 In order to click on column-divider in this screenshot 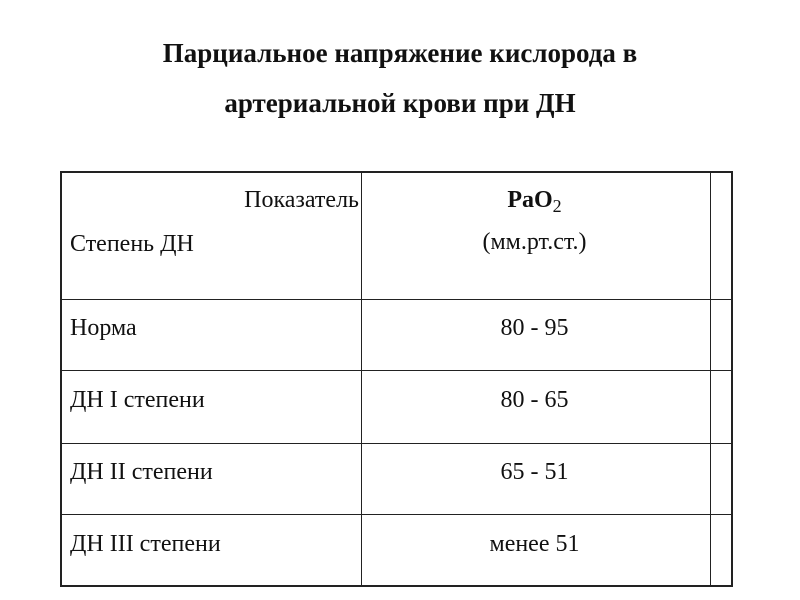, I will do `click(361, 379)`.